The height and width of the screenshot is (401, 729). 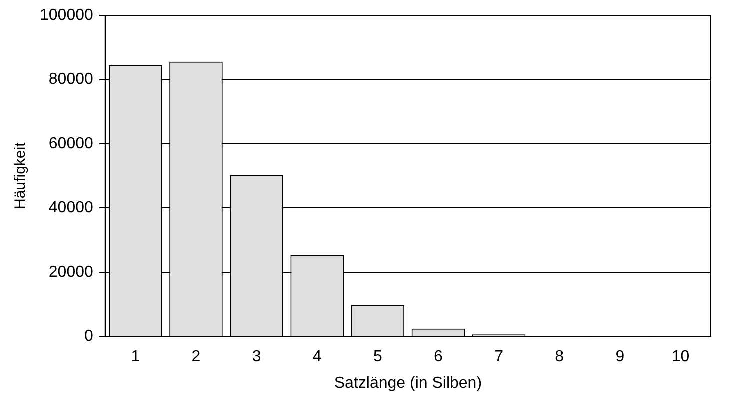 I want to click on x-tick-label: 5, so click(x=377, y=357).